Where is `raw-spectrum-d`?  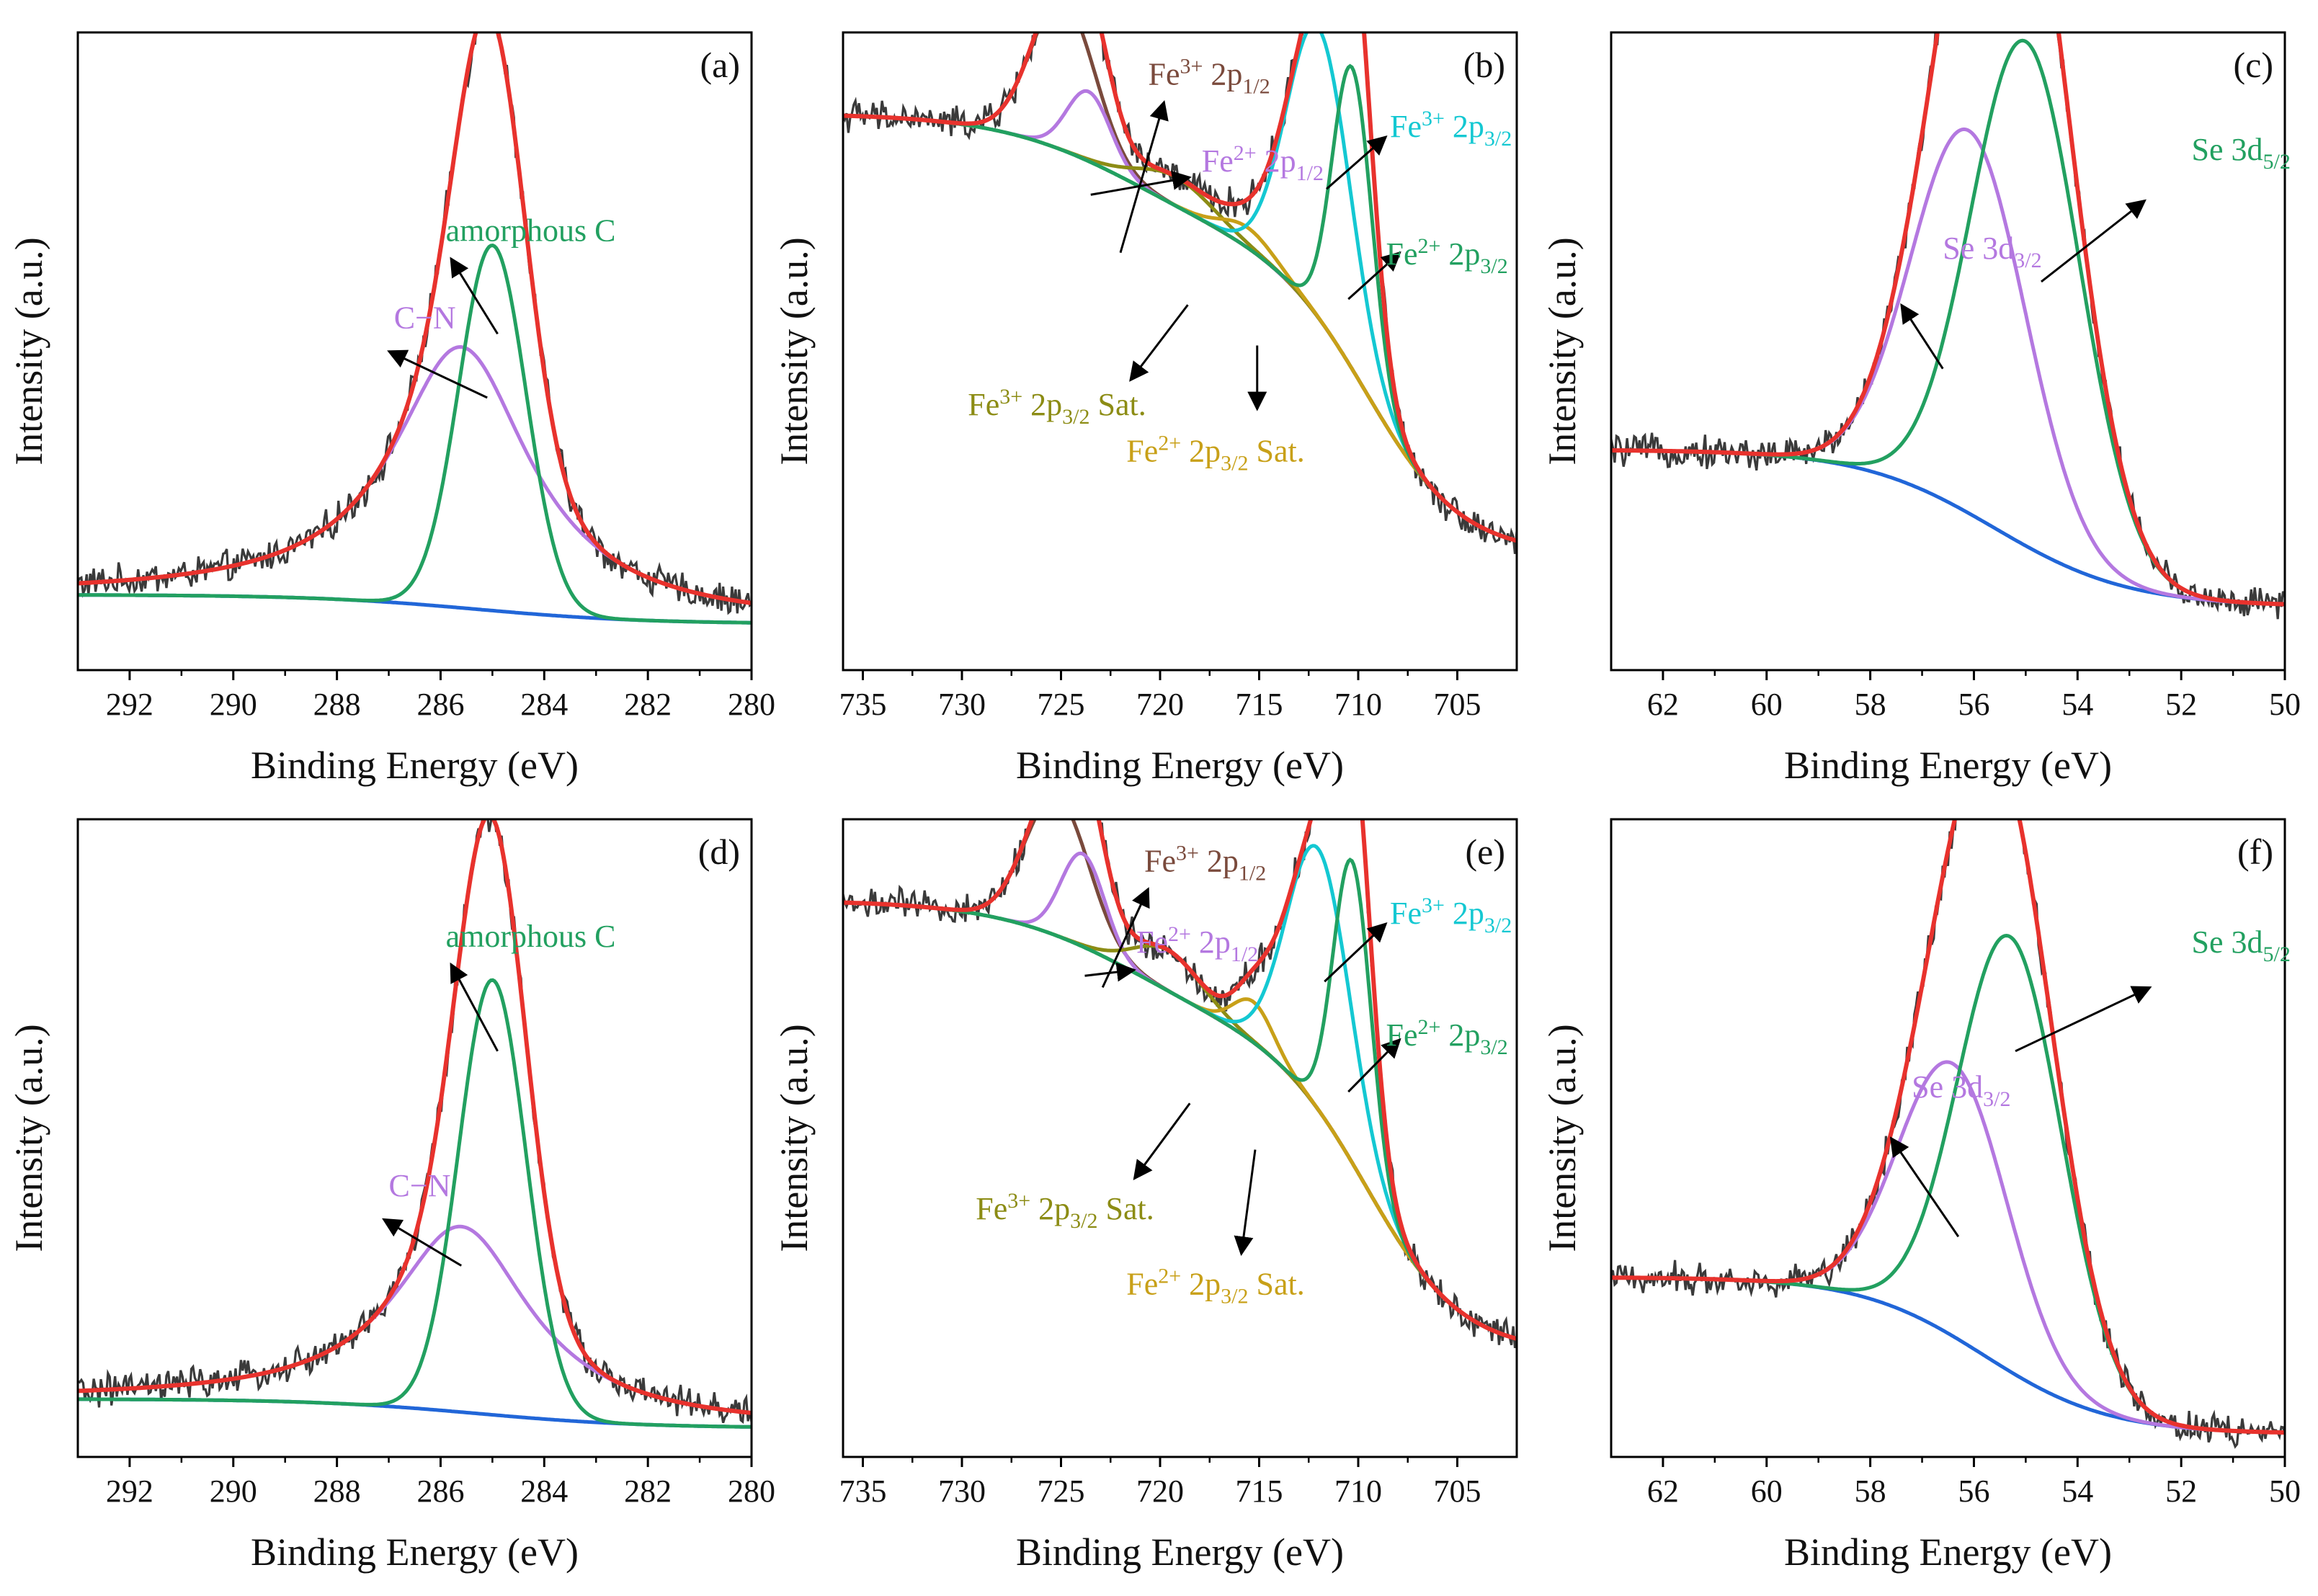 raw-spectrum-d is located at coordinates (415, 1122).